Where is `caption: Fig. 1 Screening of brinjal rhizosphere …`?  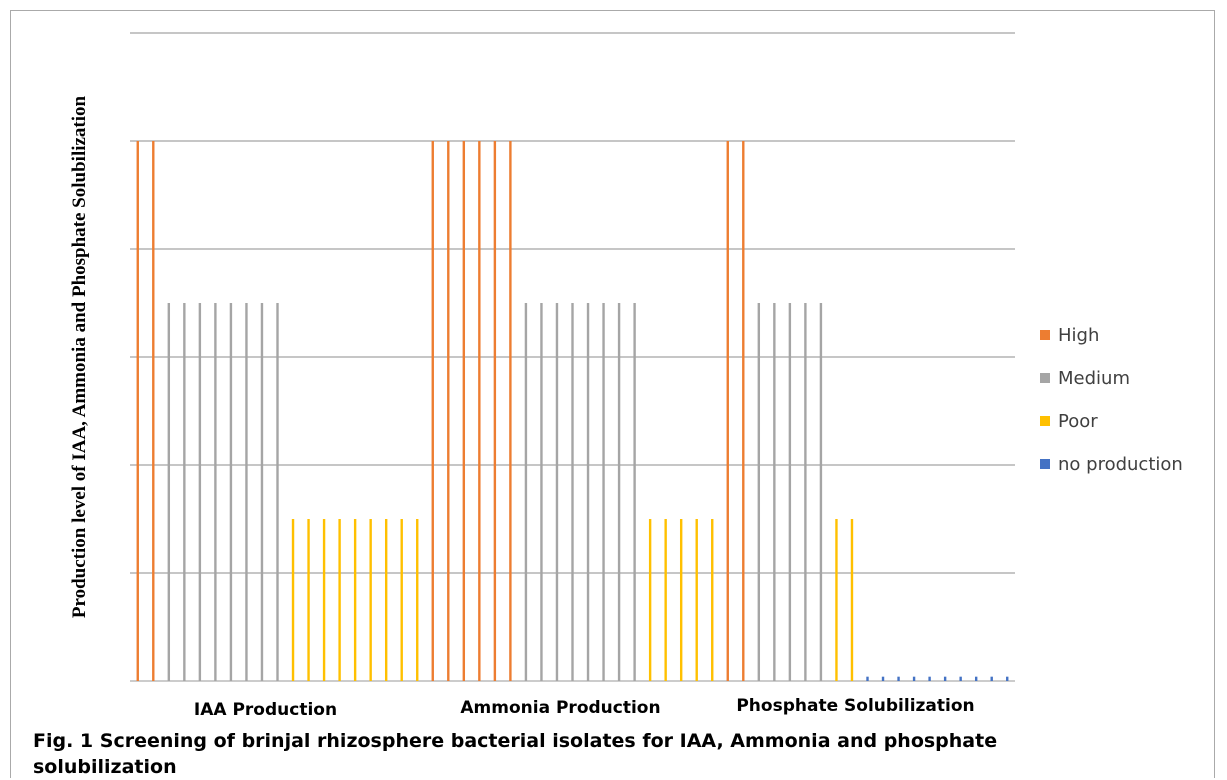 caption: Fig. 1 Screening of brinjal rhizosphere … is located at coordinates (515, 754).